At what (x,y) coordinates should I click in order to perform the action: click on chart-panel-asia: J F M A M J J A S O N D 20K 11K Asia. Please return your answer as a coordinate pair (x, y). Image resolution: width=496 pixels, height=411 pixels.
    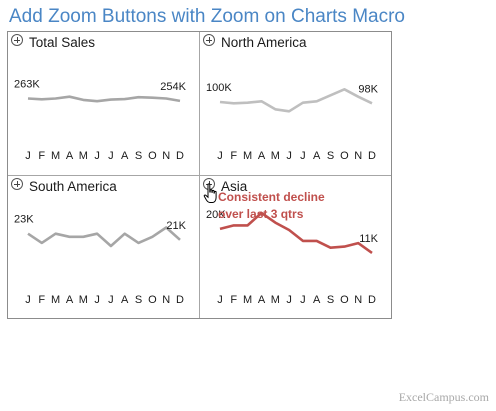
    Looking at the image, I should click on (296, 247).